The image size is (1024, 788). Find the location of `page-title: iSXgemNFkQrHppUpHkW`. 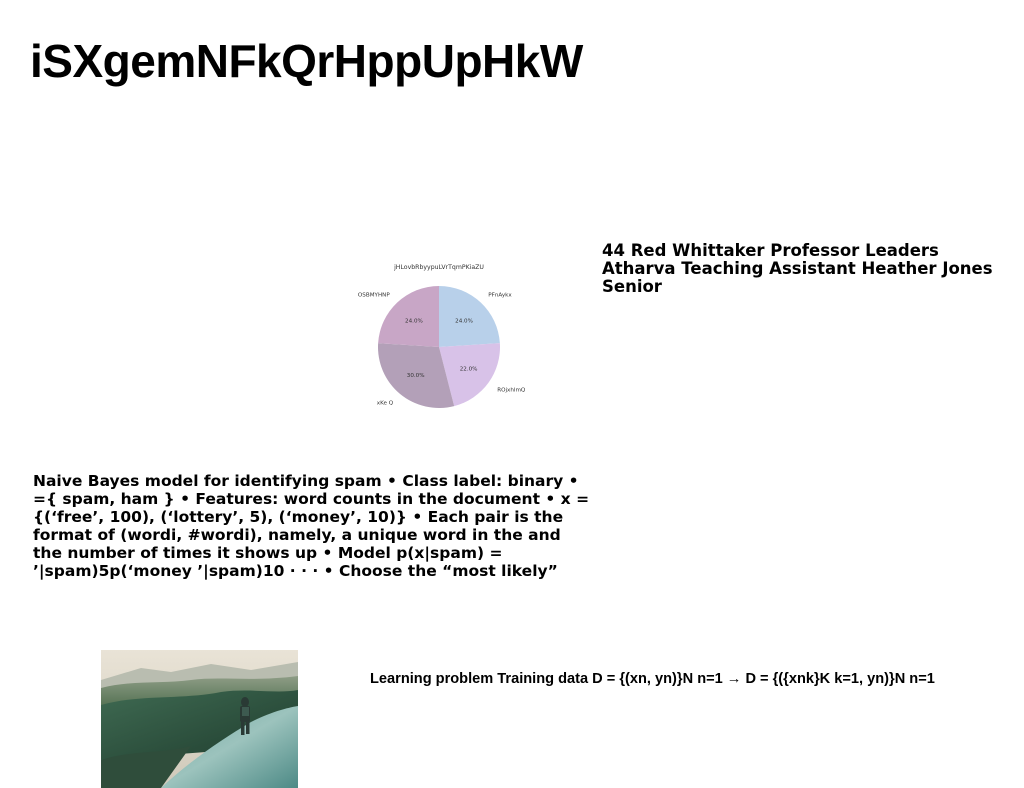

page-title: iSXgemNFkQrHppUpHkW is located at coordinates (306, 61).